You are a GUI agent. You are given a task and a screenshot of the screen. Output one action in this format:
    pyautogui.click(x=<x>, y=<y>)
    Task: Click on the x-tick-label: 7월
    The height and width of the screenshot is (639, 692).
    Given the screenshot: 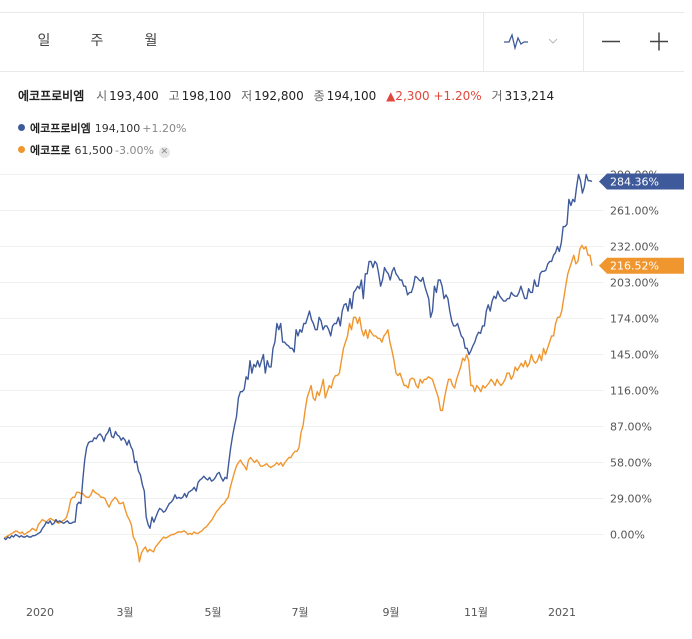 What is the action you would take?
    pyautogui.click(x=299, y=612)
    